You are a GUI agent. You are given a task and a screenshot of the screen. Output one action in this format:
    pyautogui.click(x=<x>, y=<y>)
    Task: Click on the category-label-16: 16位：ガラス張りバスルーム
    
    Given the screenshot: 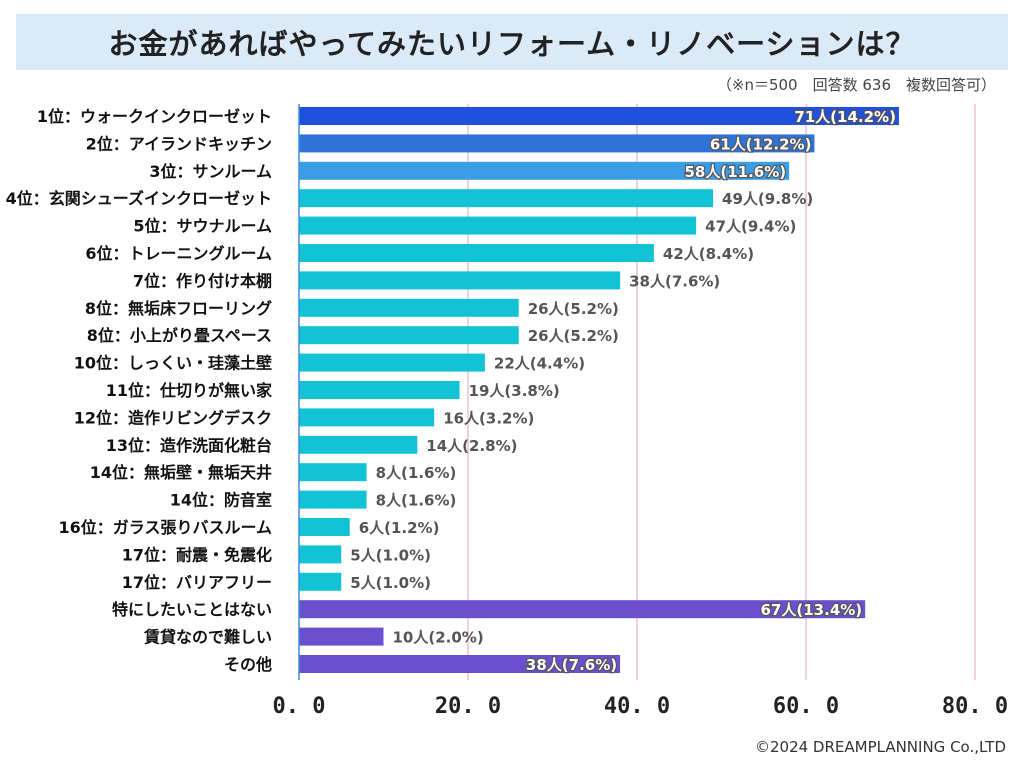 What is the action you would take?
    pyautogui.click(x=165, y=527)
    